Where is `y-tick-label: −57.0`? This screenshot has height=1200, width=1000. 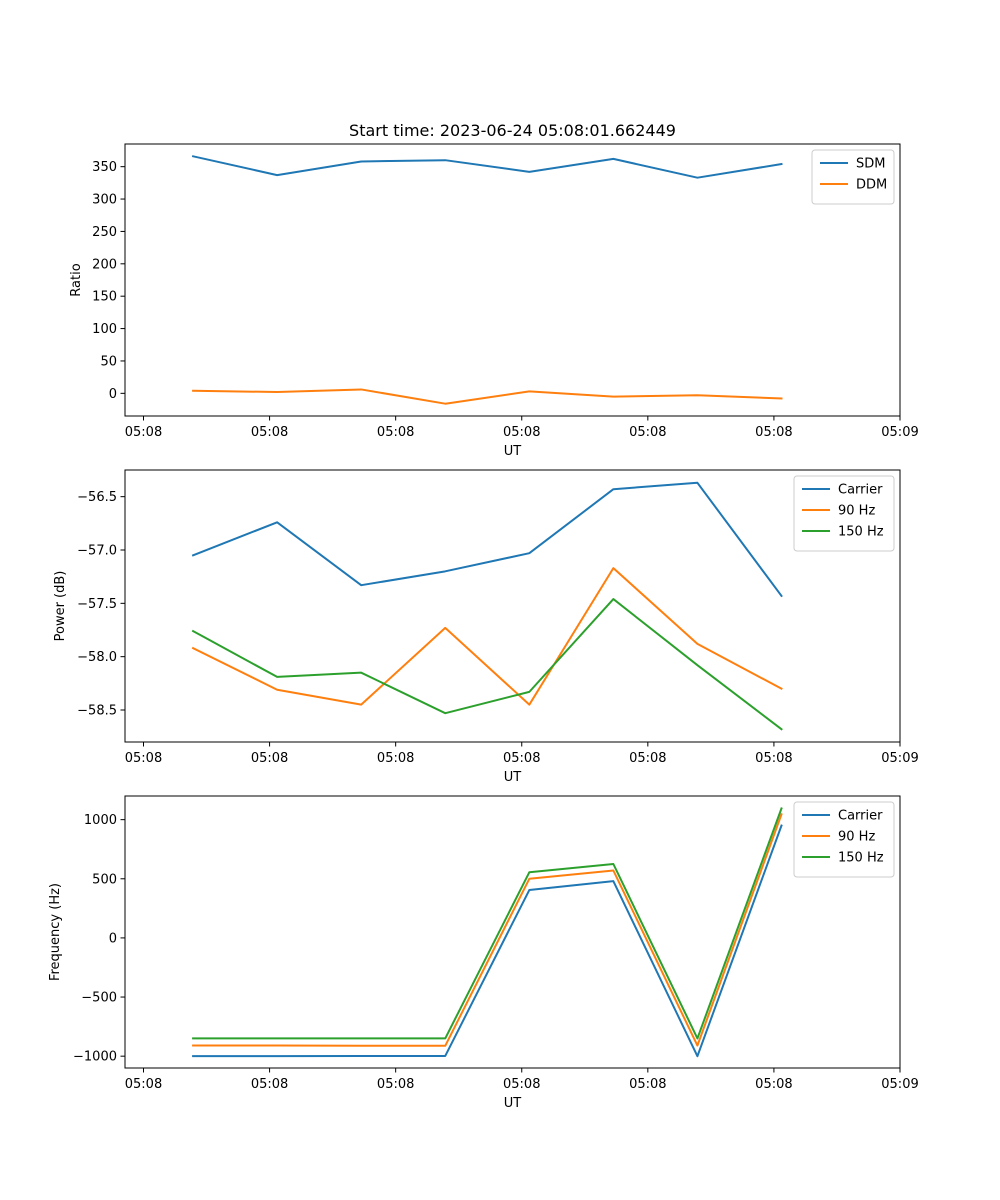 y-tick-label: −57.0 is located at coordinates (97, 551).